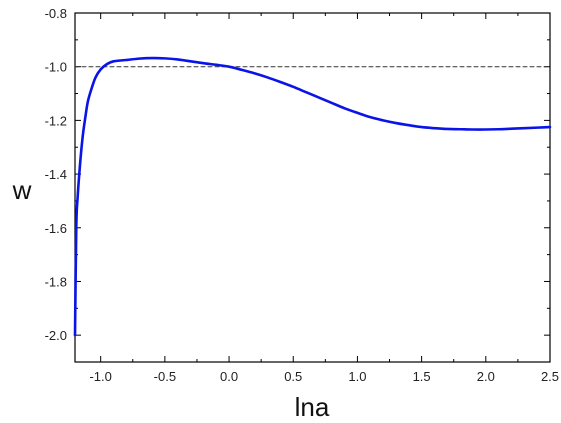  What do you see at coordinates (56, 281) in the screenshot?
I see `y-tick-label: -1.8` at bounding box center [56, 281].